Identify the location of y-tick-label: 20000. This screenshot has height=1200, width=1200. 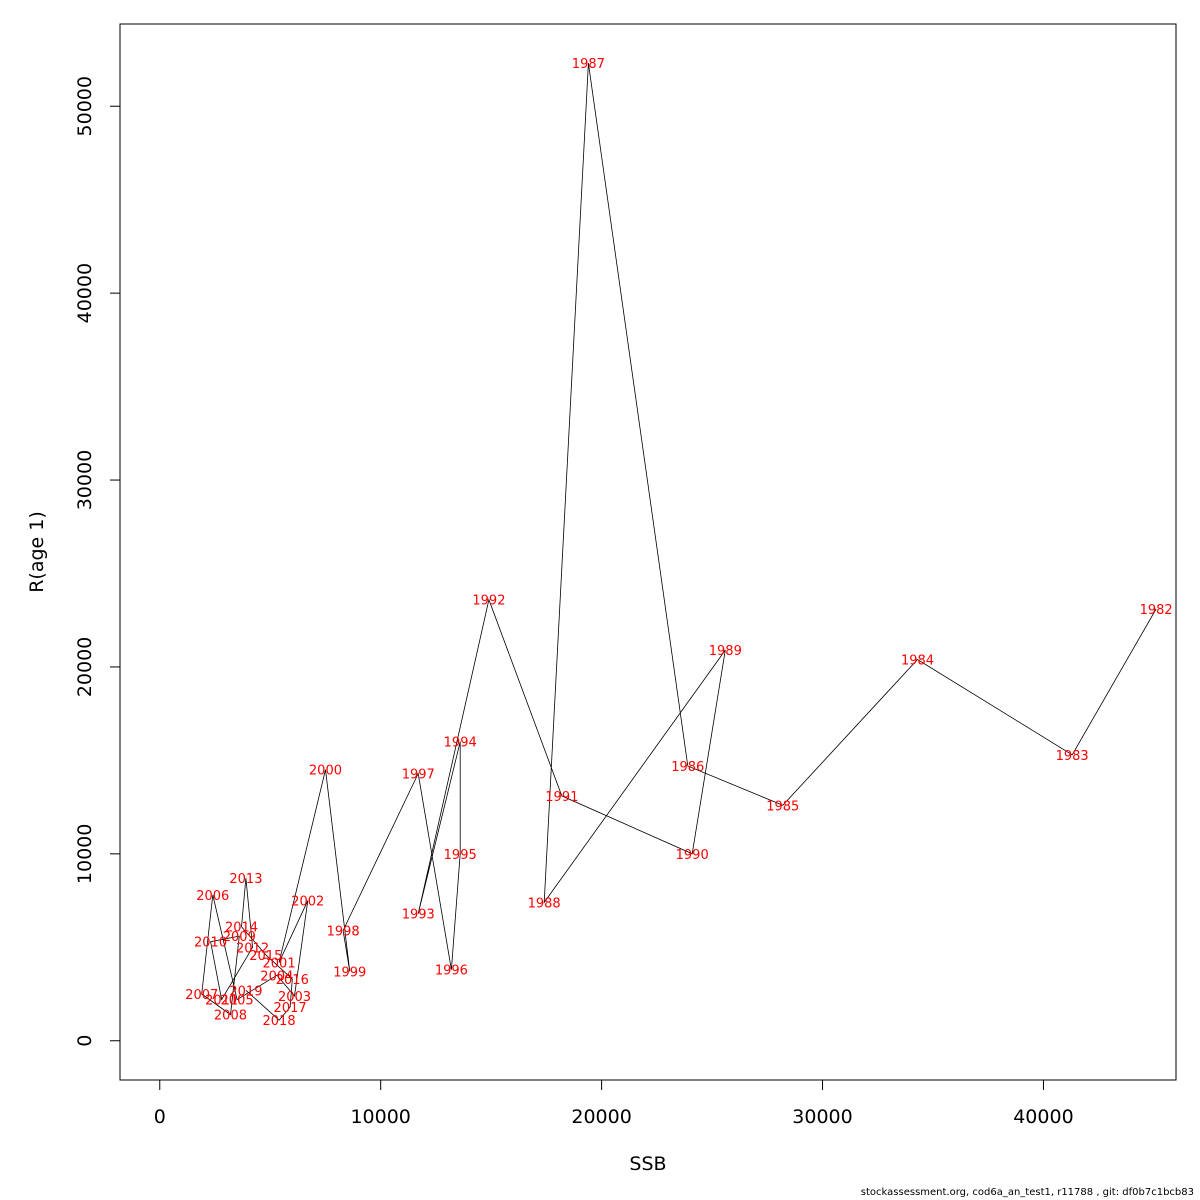
(85, 667).